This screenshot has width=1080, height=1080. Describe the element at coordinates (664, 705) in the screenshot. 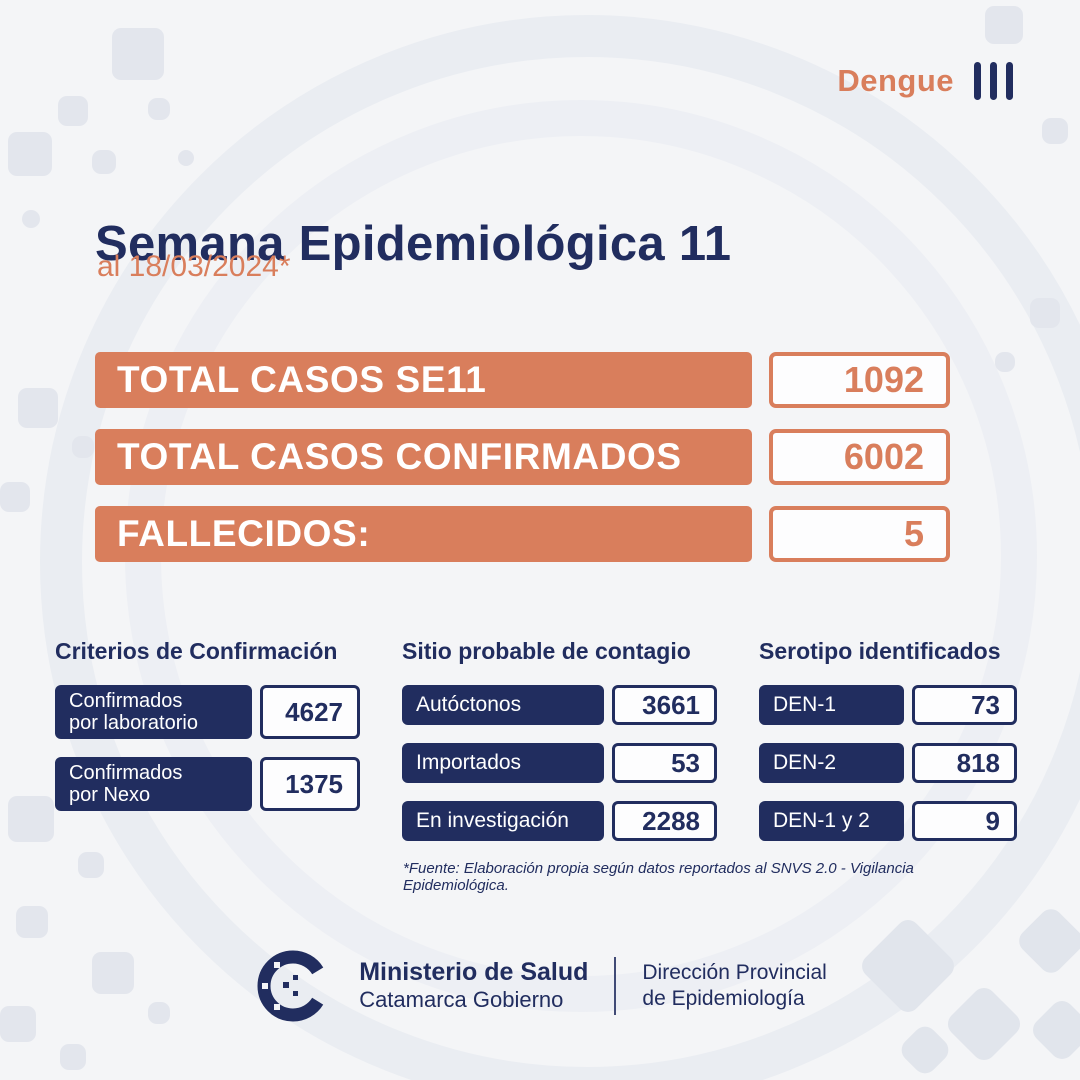

I see `stat-item-value: 3661` at that location.